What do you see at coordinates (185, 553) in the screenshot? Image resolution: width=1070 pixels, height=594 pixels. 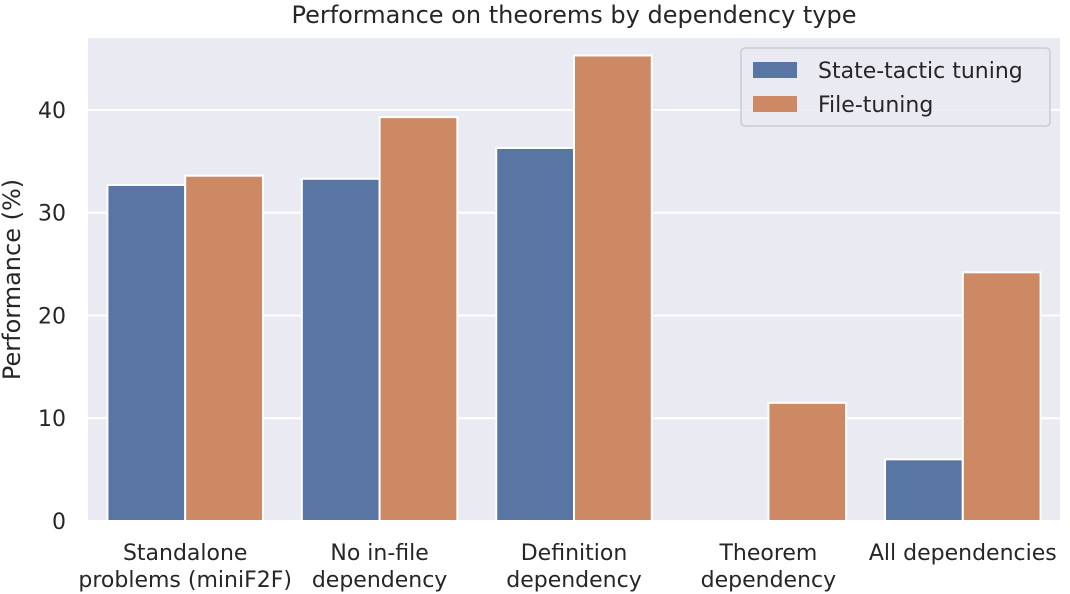 I see `x-tick-label: Standalone` at bounding box center [185, 553].